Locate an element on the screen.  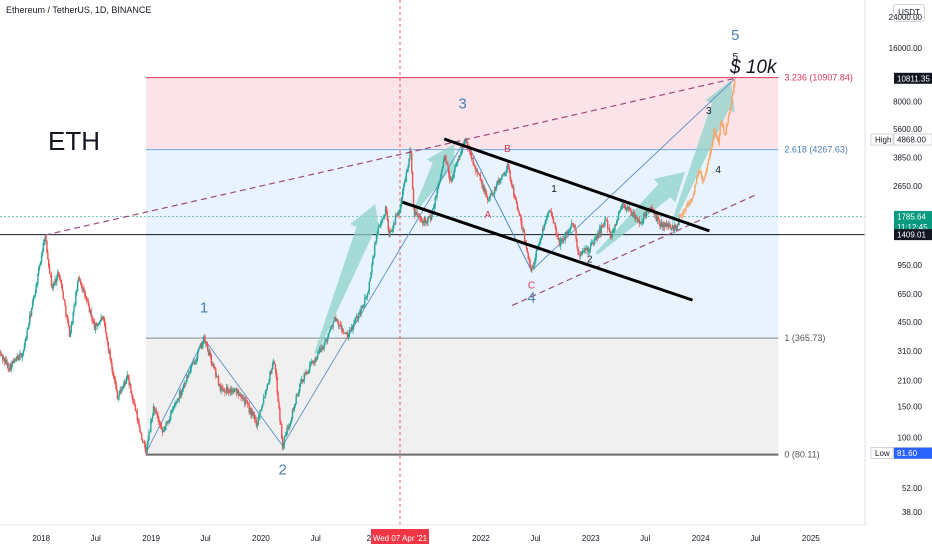
wave-label-blue-2: 2 is located at coordinates (282, 469).